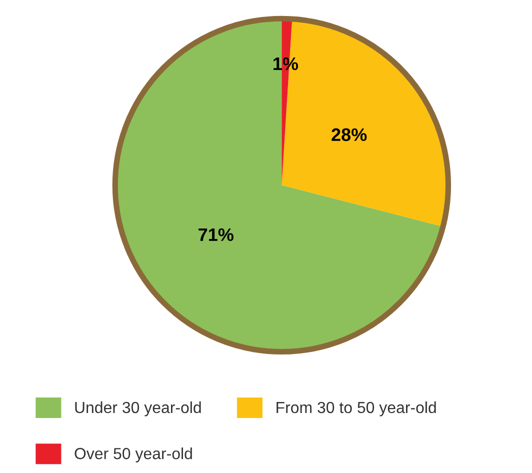  What do you see at coordinates (133, 455) in the screenshot?
I see `legend-label: Over 50 year-old` at bounding box center [133, 455].